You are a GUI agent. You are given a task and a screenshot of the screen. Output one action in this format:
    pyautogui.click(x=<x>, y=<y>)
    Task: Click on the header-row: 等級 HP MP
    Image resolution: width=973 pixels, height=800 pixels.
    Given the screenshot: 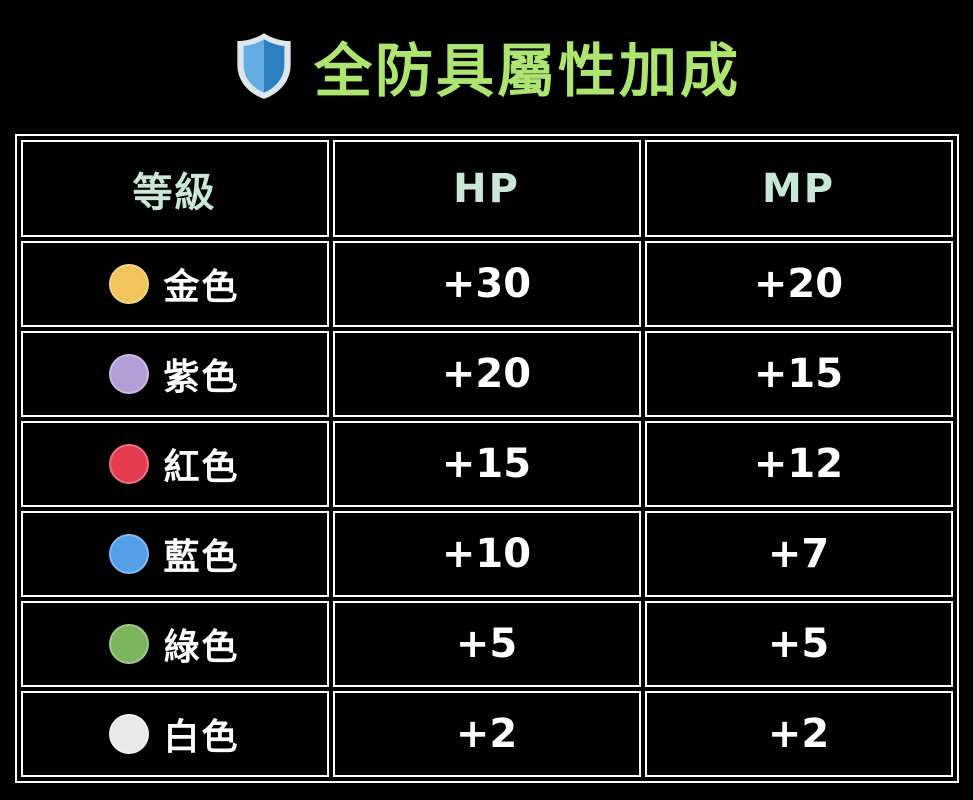 What is the action you would take?
    pyautogui.click(x=486, y=188)
    